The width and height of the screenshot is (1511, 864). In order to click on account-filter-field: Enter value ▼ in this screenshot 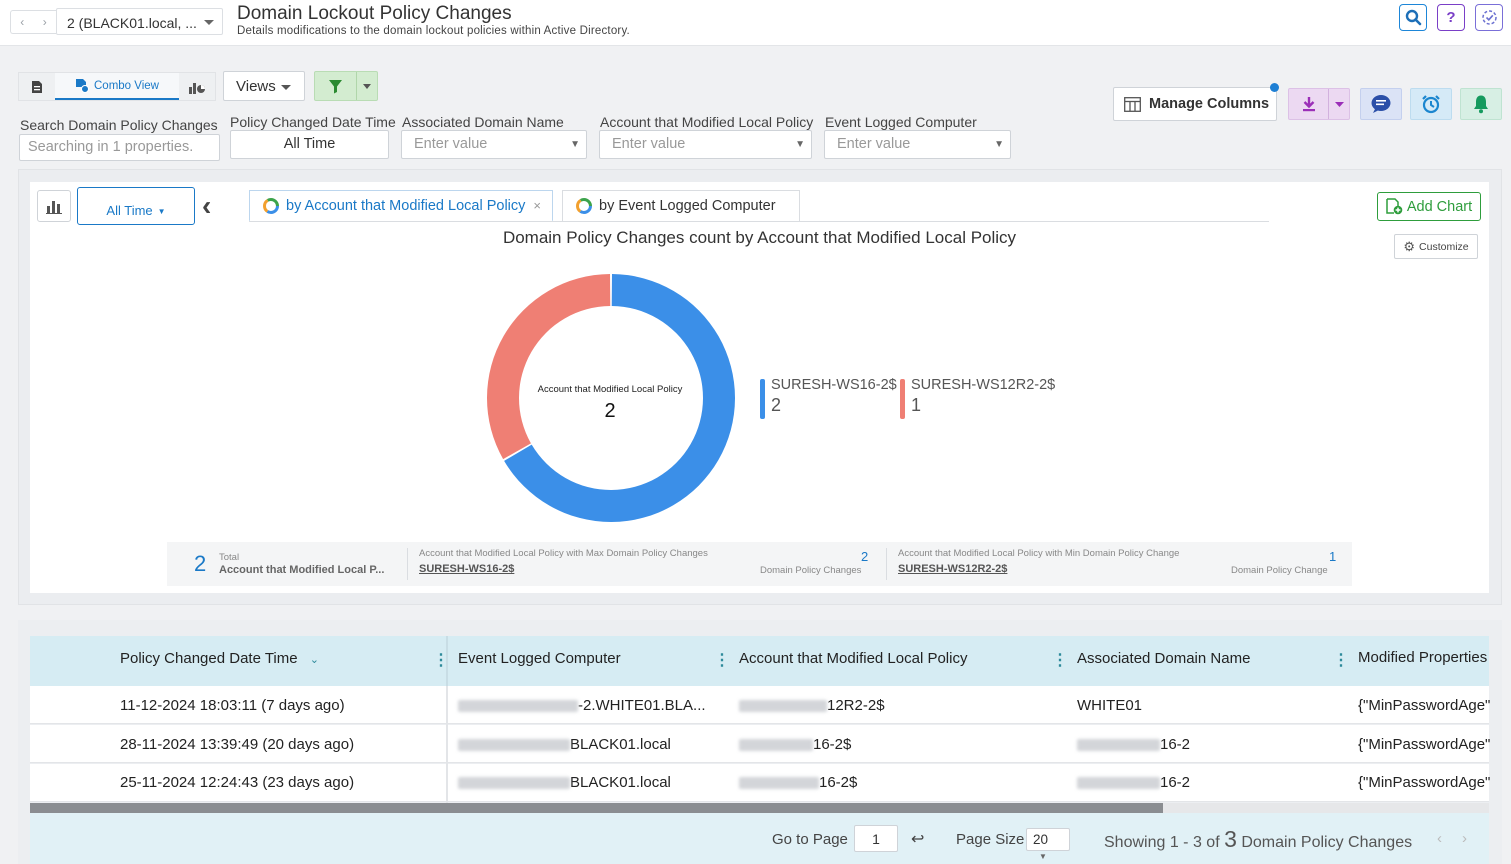, I will do `click(705, 144)`.